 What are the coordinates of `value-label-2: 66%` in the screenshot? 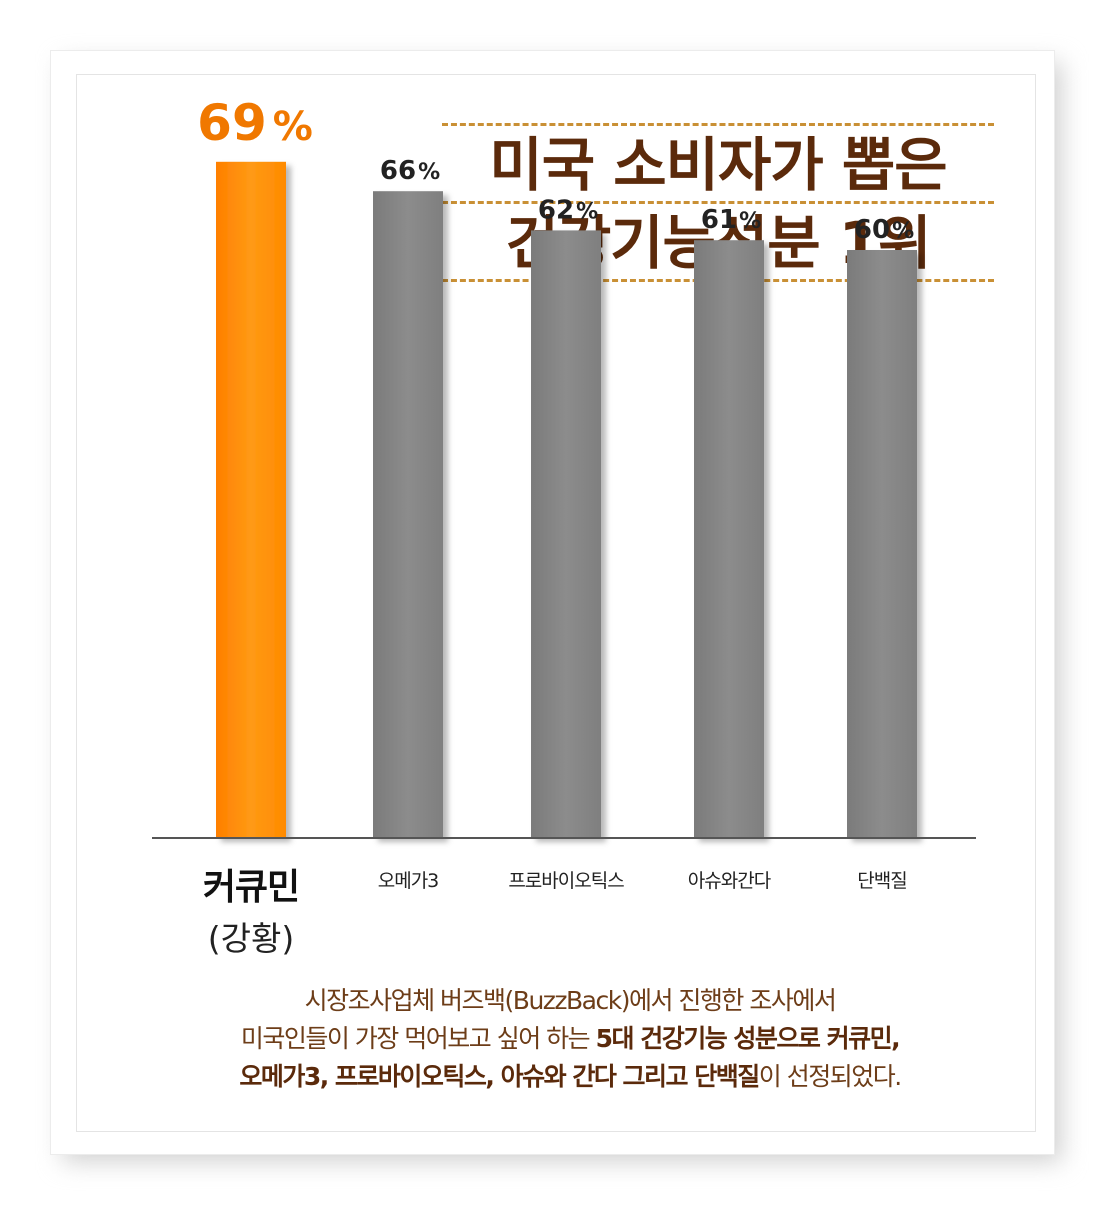 It's located at (410, 171).